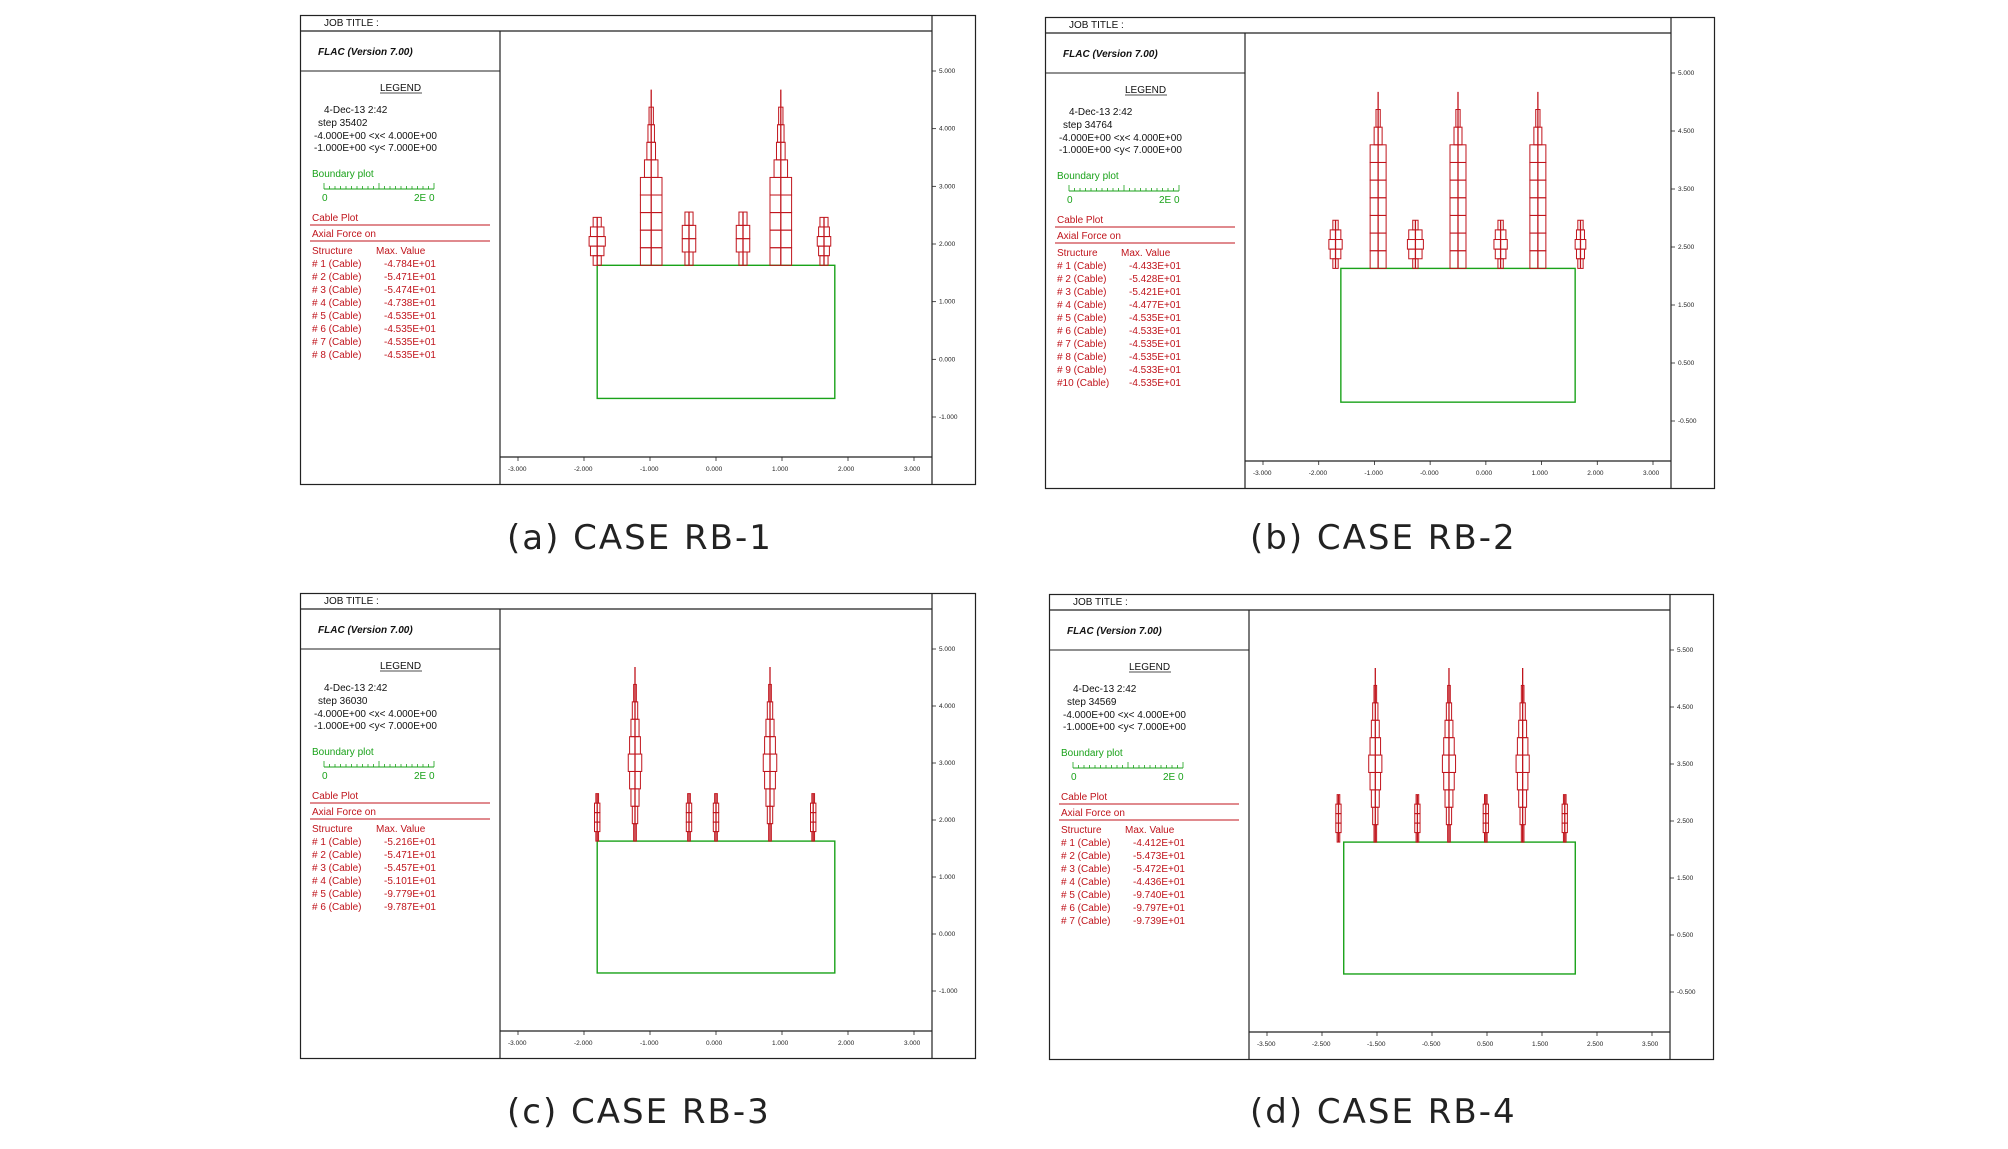 The image size is (2008, 1149). What do you see at coordinates (1159, 908) in the screenshot?
I see `structure-row-value: -9.797E+01` at bounding box center [1159, 908].